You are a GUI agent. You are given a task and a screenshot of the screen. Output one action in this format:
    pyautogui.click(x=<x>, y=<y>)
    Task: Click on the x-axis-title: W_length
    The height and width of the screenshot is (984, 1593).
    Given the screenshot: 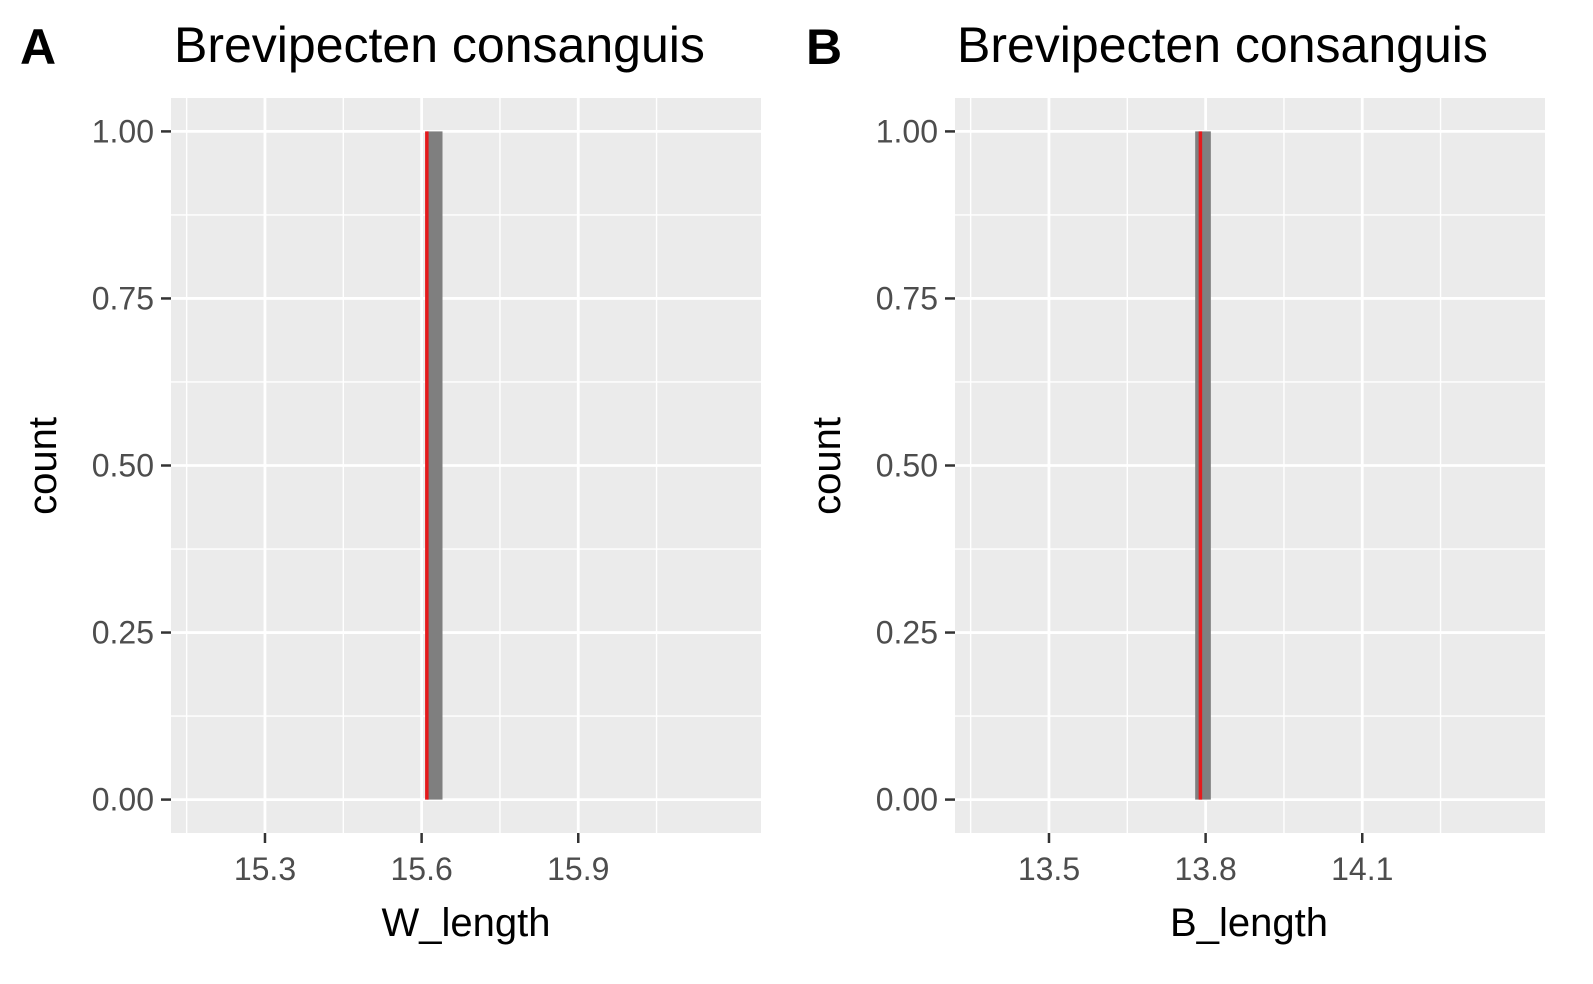 What is the action you would take?
    pyautogui.click(x=466, y=923)
    